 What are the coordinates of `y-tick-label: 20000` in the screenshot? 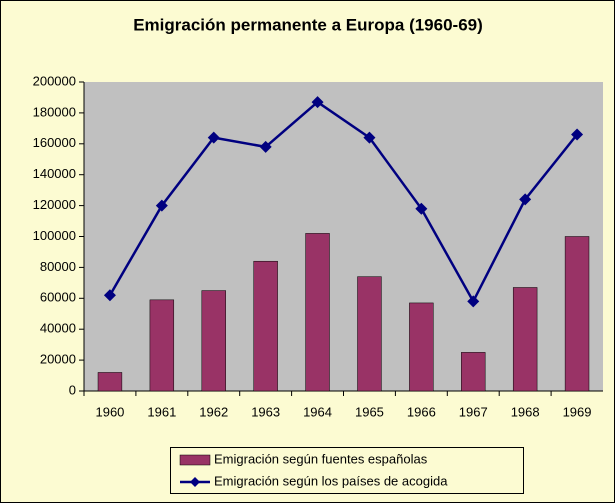 It's located at (58, 359).